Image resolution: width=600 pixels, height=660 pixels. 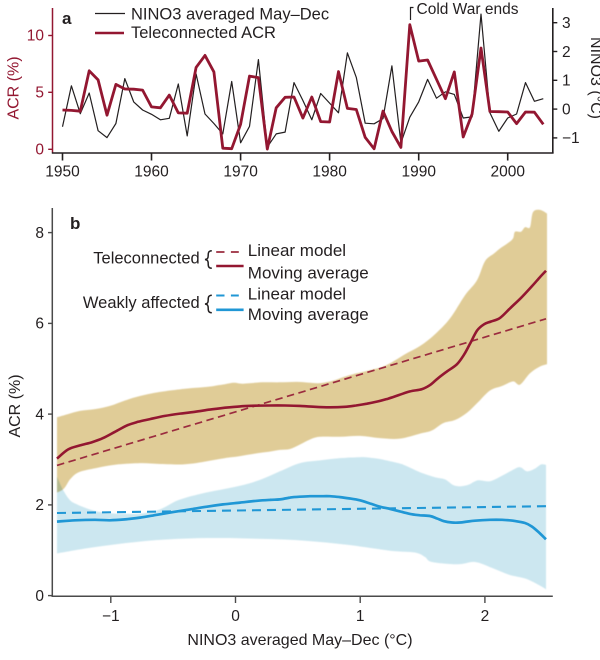 What do you see at coordinates (151, 172) in the screenshot?
I see `svg-text: 1960` at bounding box center [151, 172].